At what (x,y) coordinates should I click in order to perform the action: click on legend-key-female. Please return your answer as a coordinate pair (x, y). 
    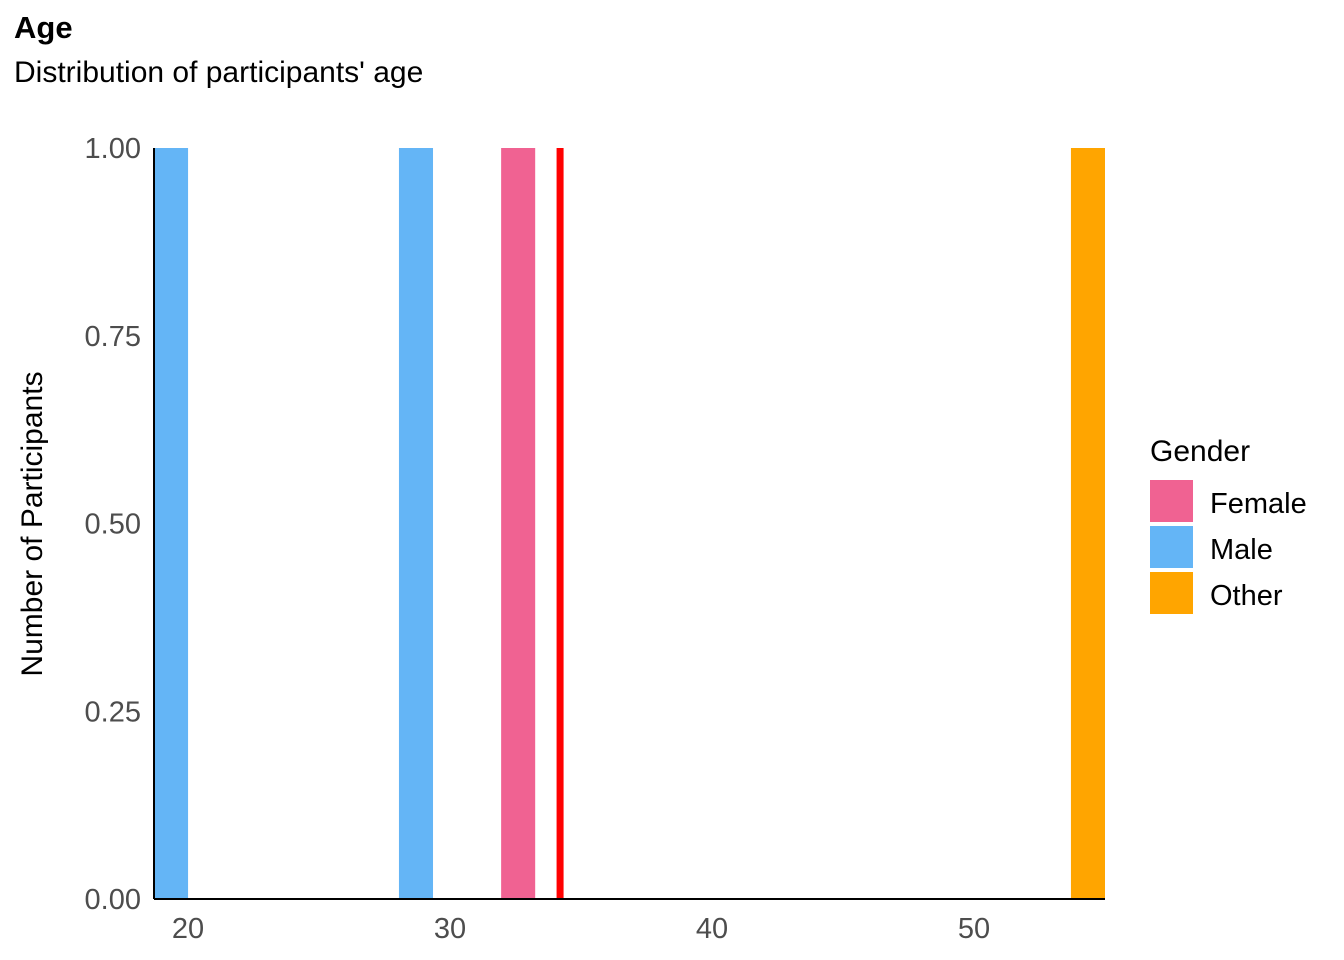
    Looking at the image, I should click on (1171, 501).